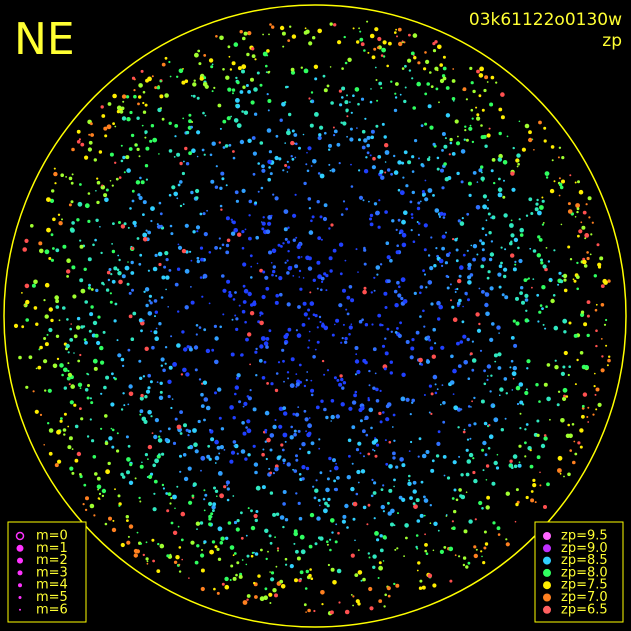 Image resolution: width=631 pixels, height=631 pixels. I want to click on magnitude-swatch, so click(20, 573).